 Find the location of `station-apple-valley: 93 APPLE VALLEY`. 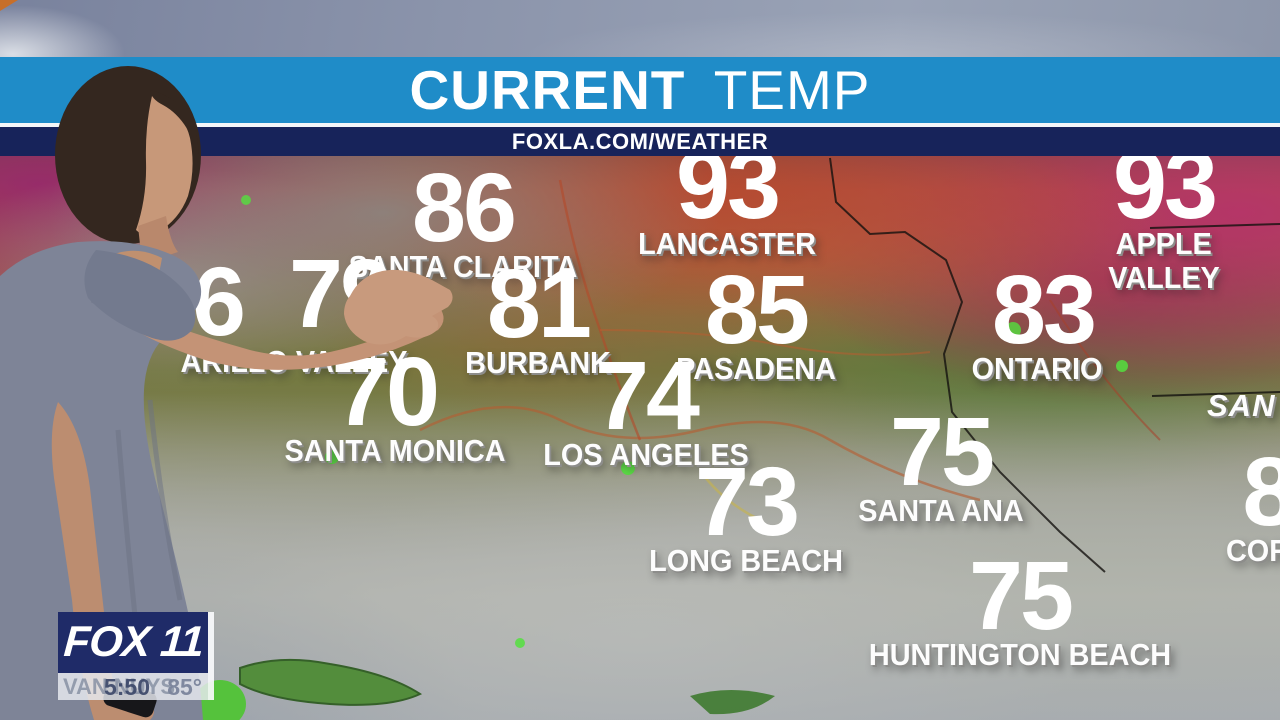

station-apple-valley: 93 APPLE VALLEY is located at coordinates (1164, 215).